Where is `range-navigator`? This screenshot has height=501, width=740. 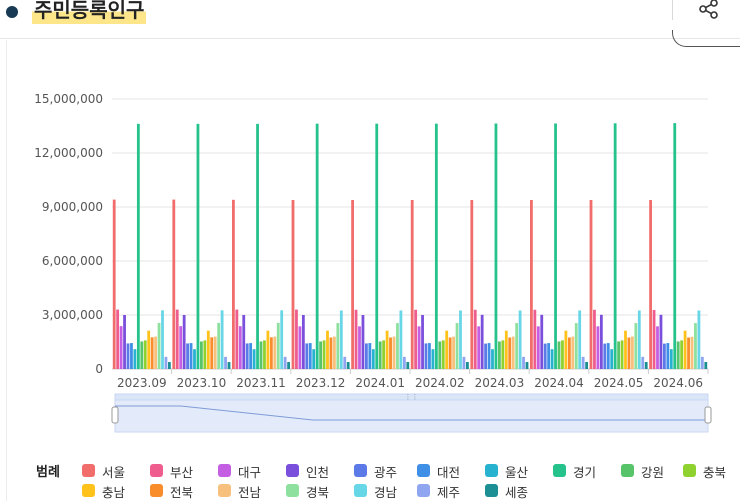 range-navigator is located at coordinates (411, 415).